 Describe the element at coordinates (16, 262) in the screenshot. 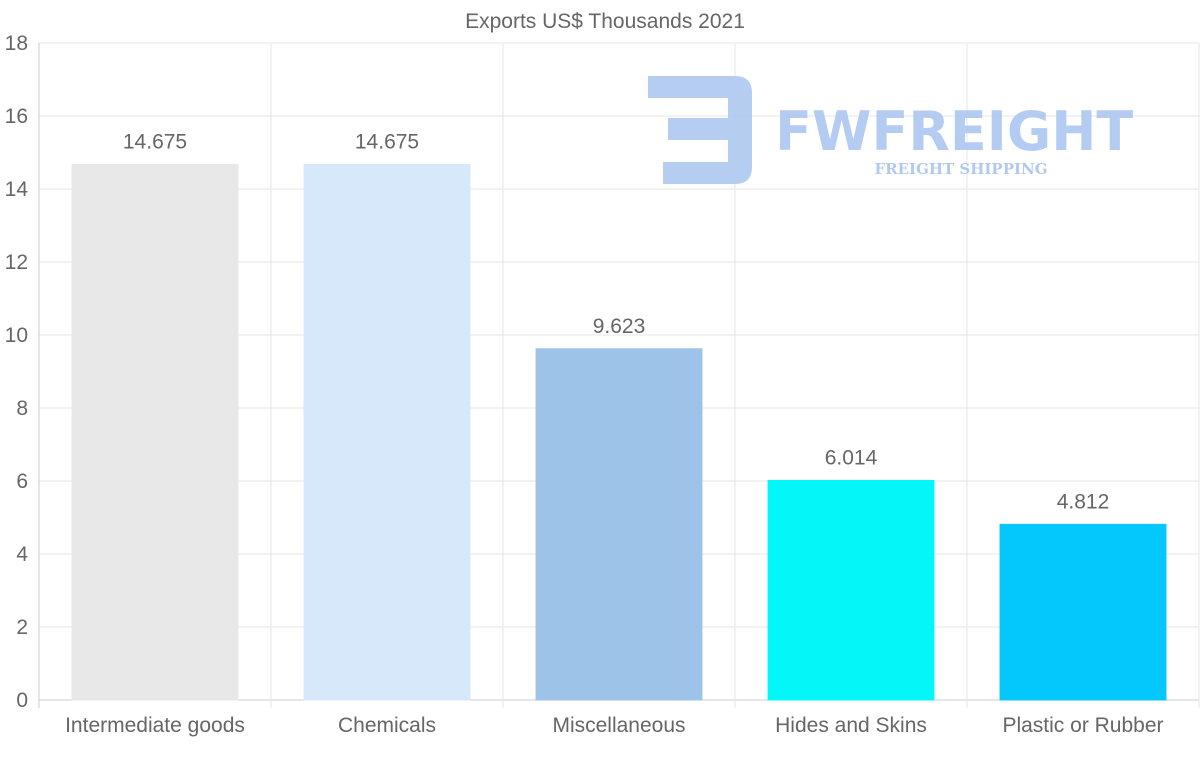

I see `y-tick-label: 12` at that location.